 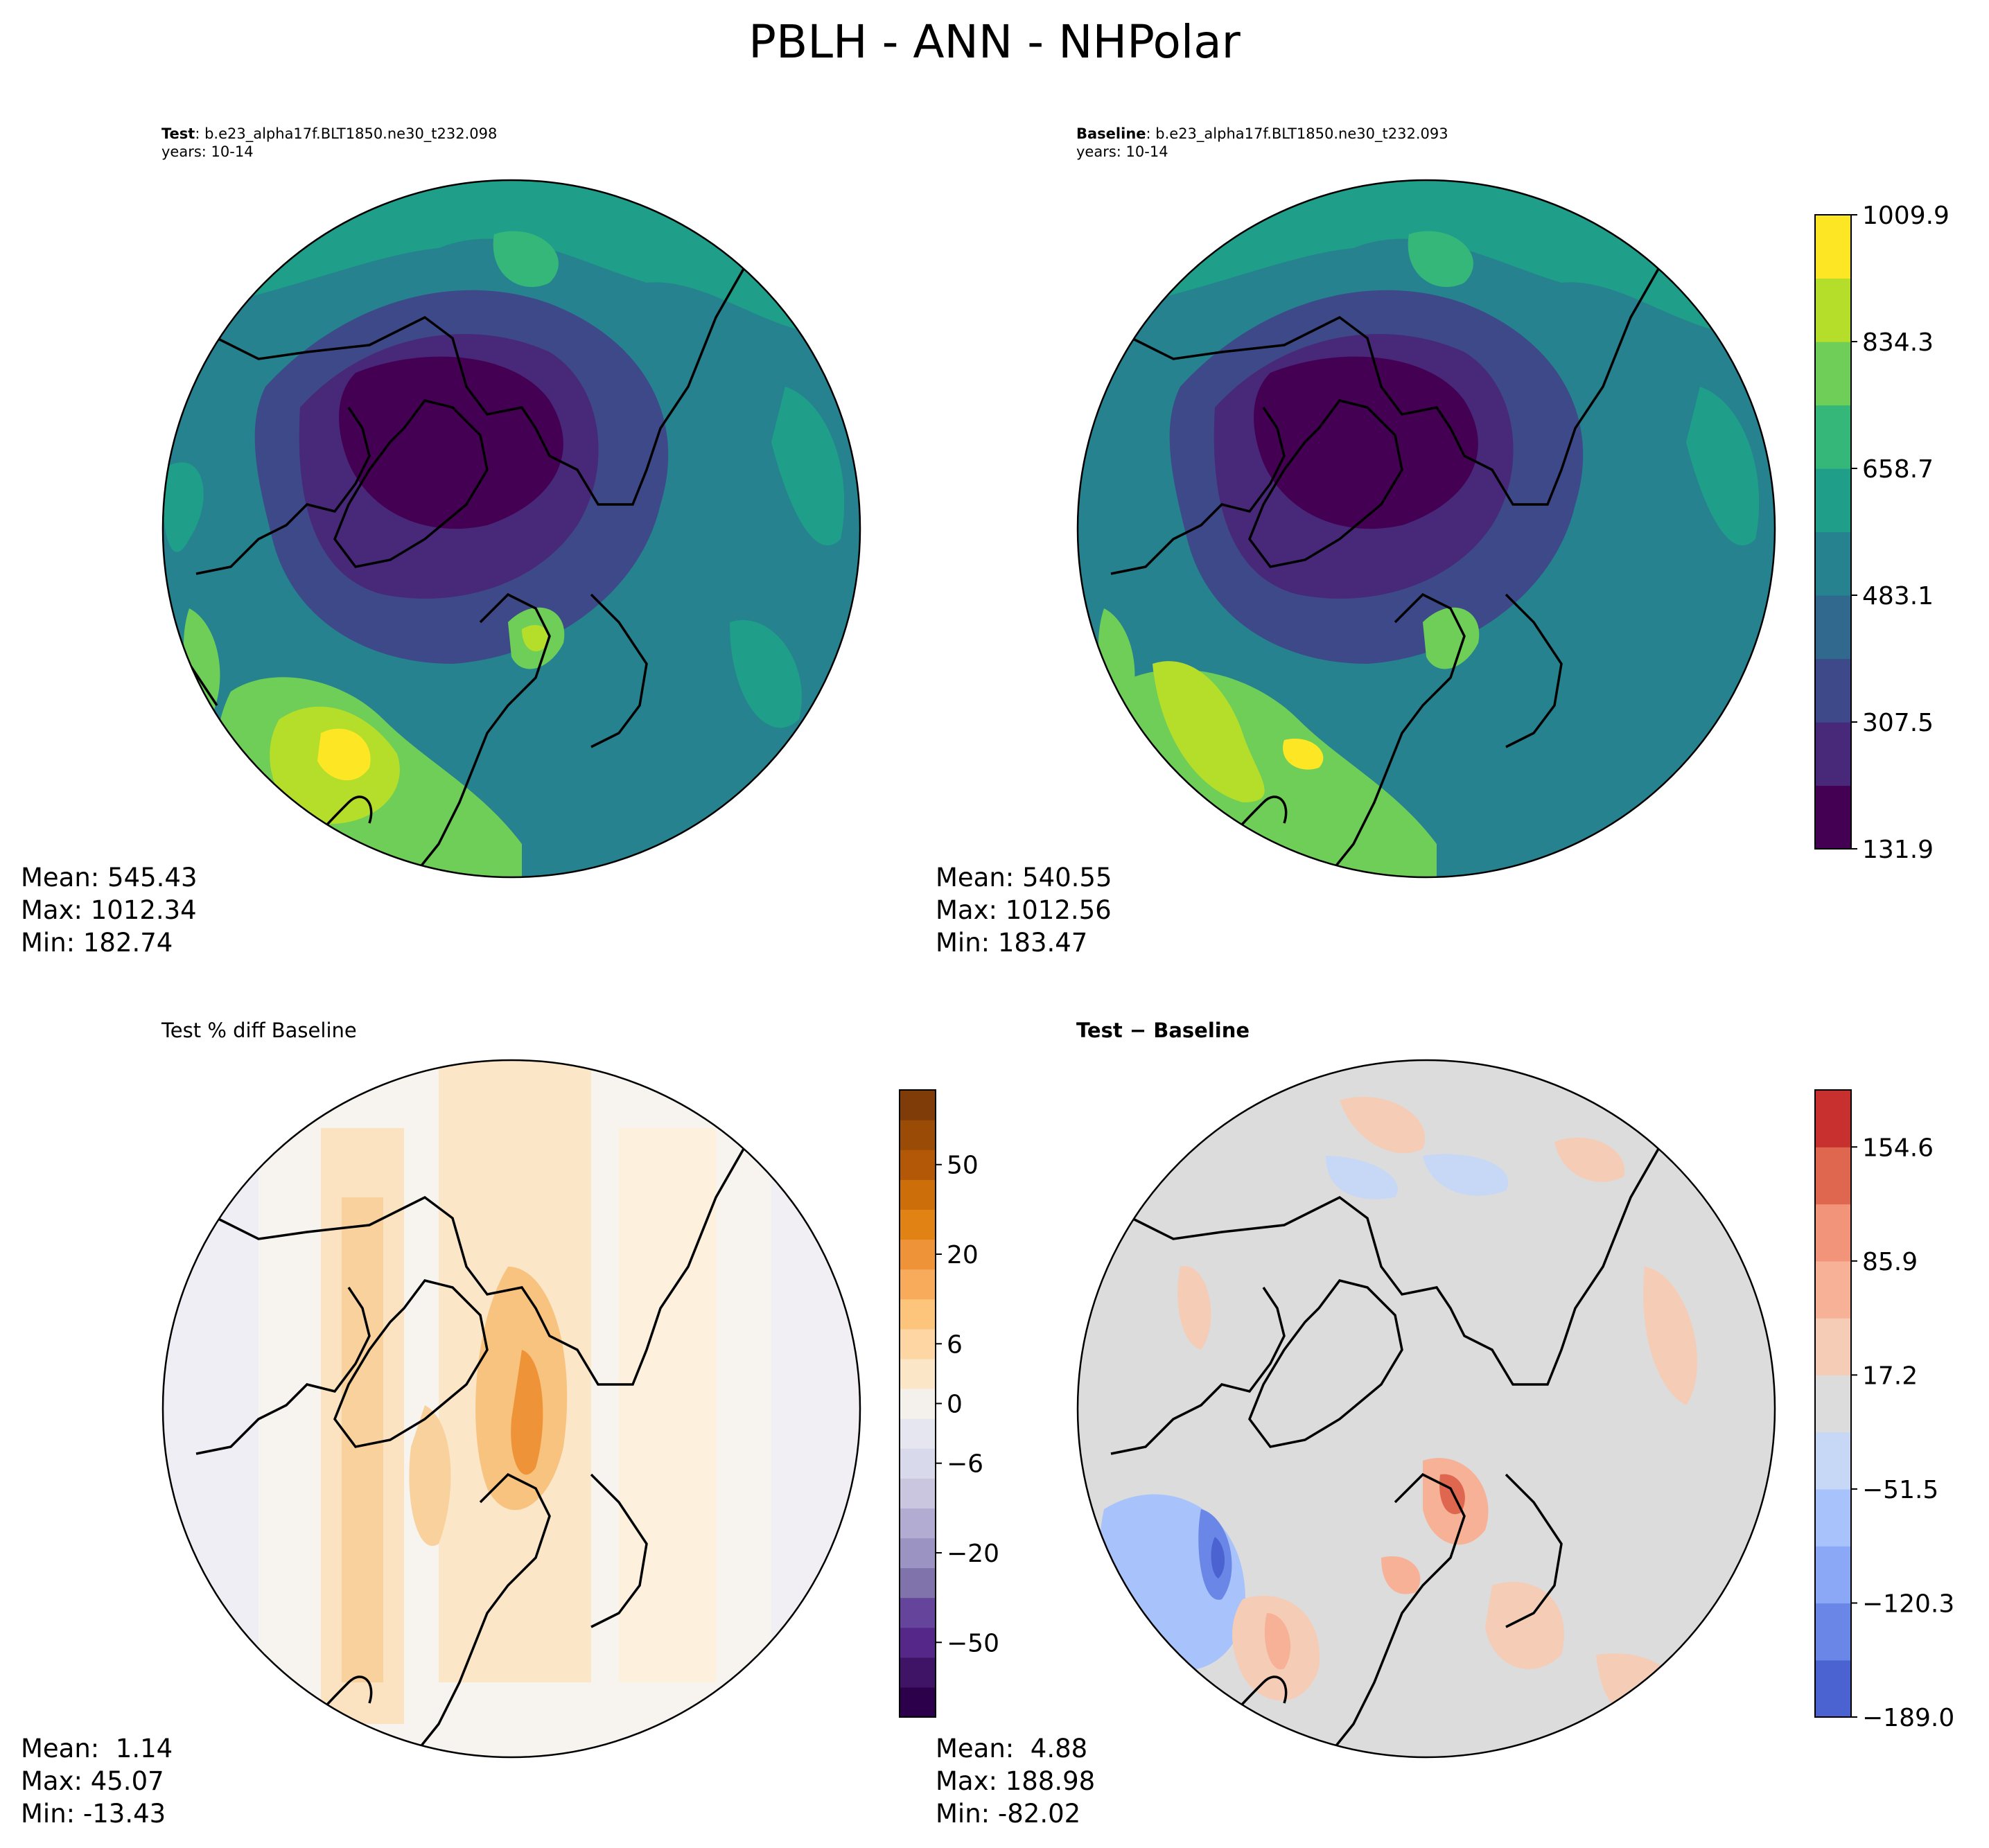 I want to click on baseline-label: Baseline, so click(x=1111, y=133).